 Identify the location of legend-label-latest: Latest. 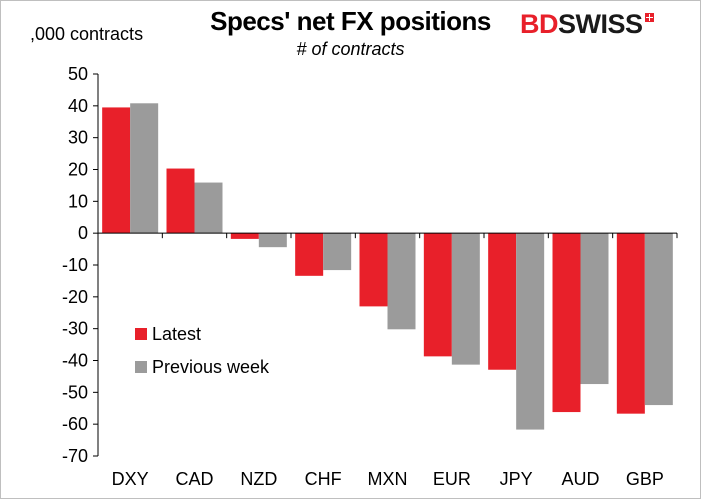
(176, 334).